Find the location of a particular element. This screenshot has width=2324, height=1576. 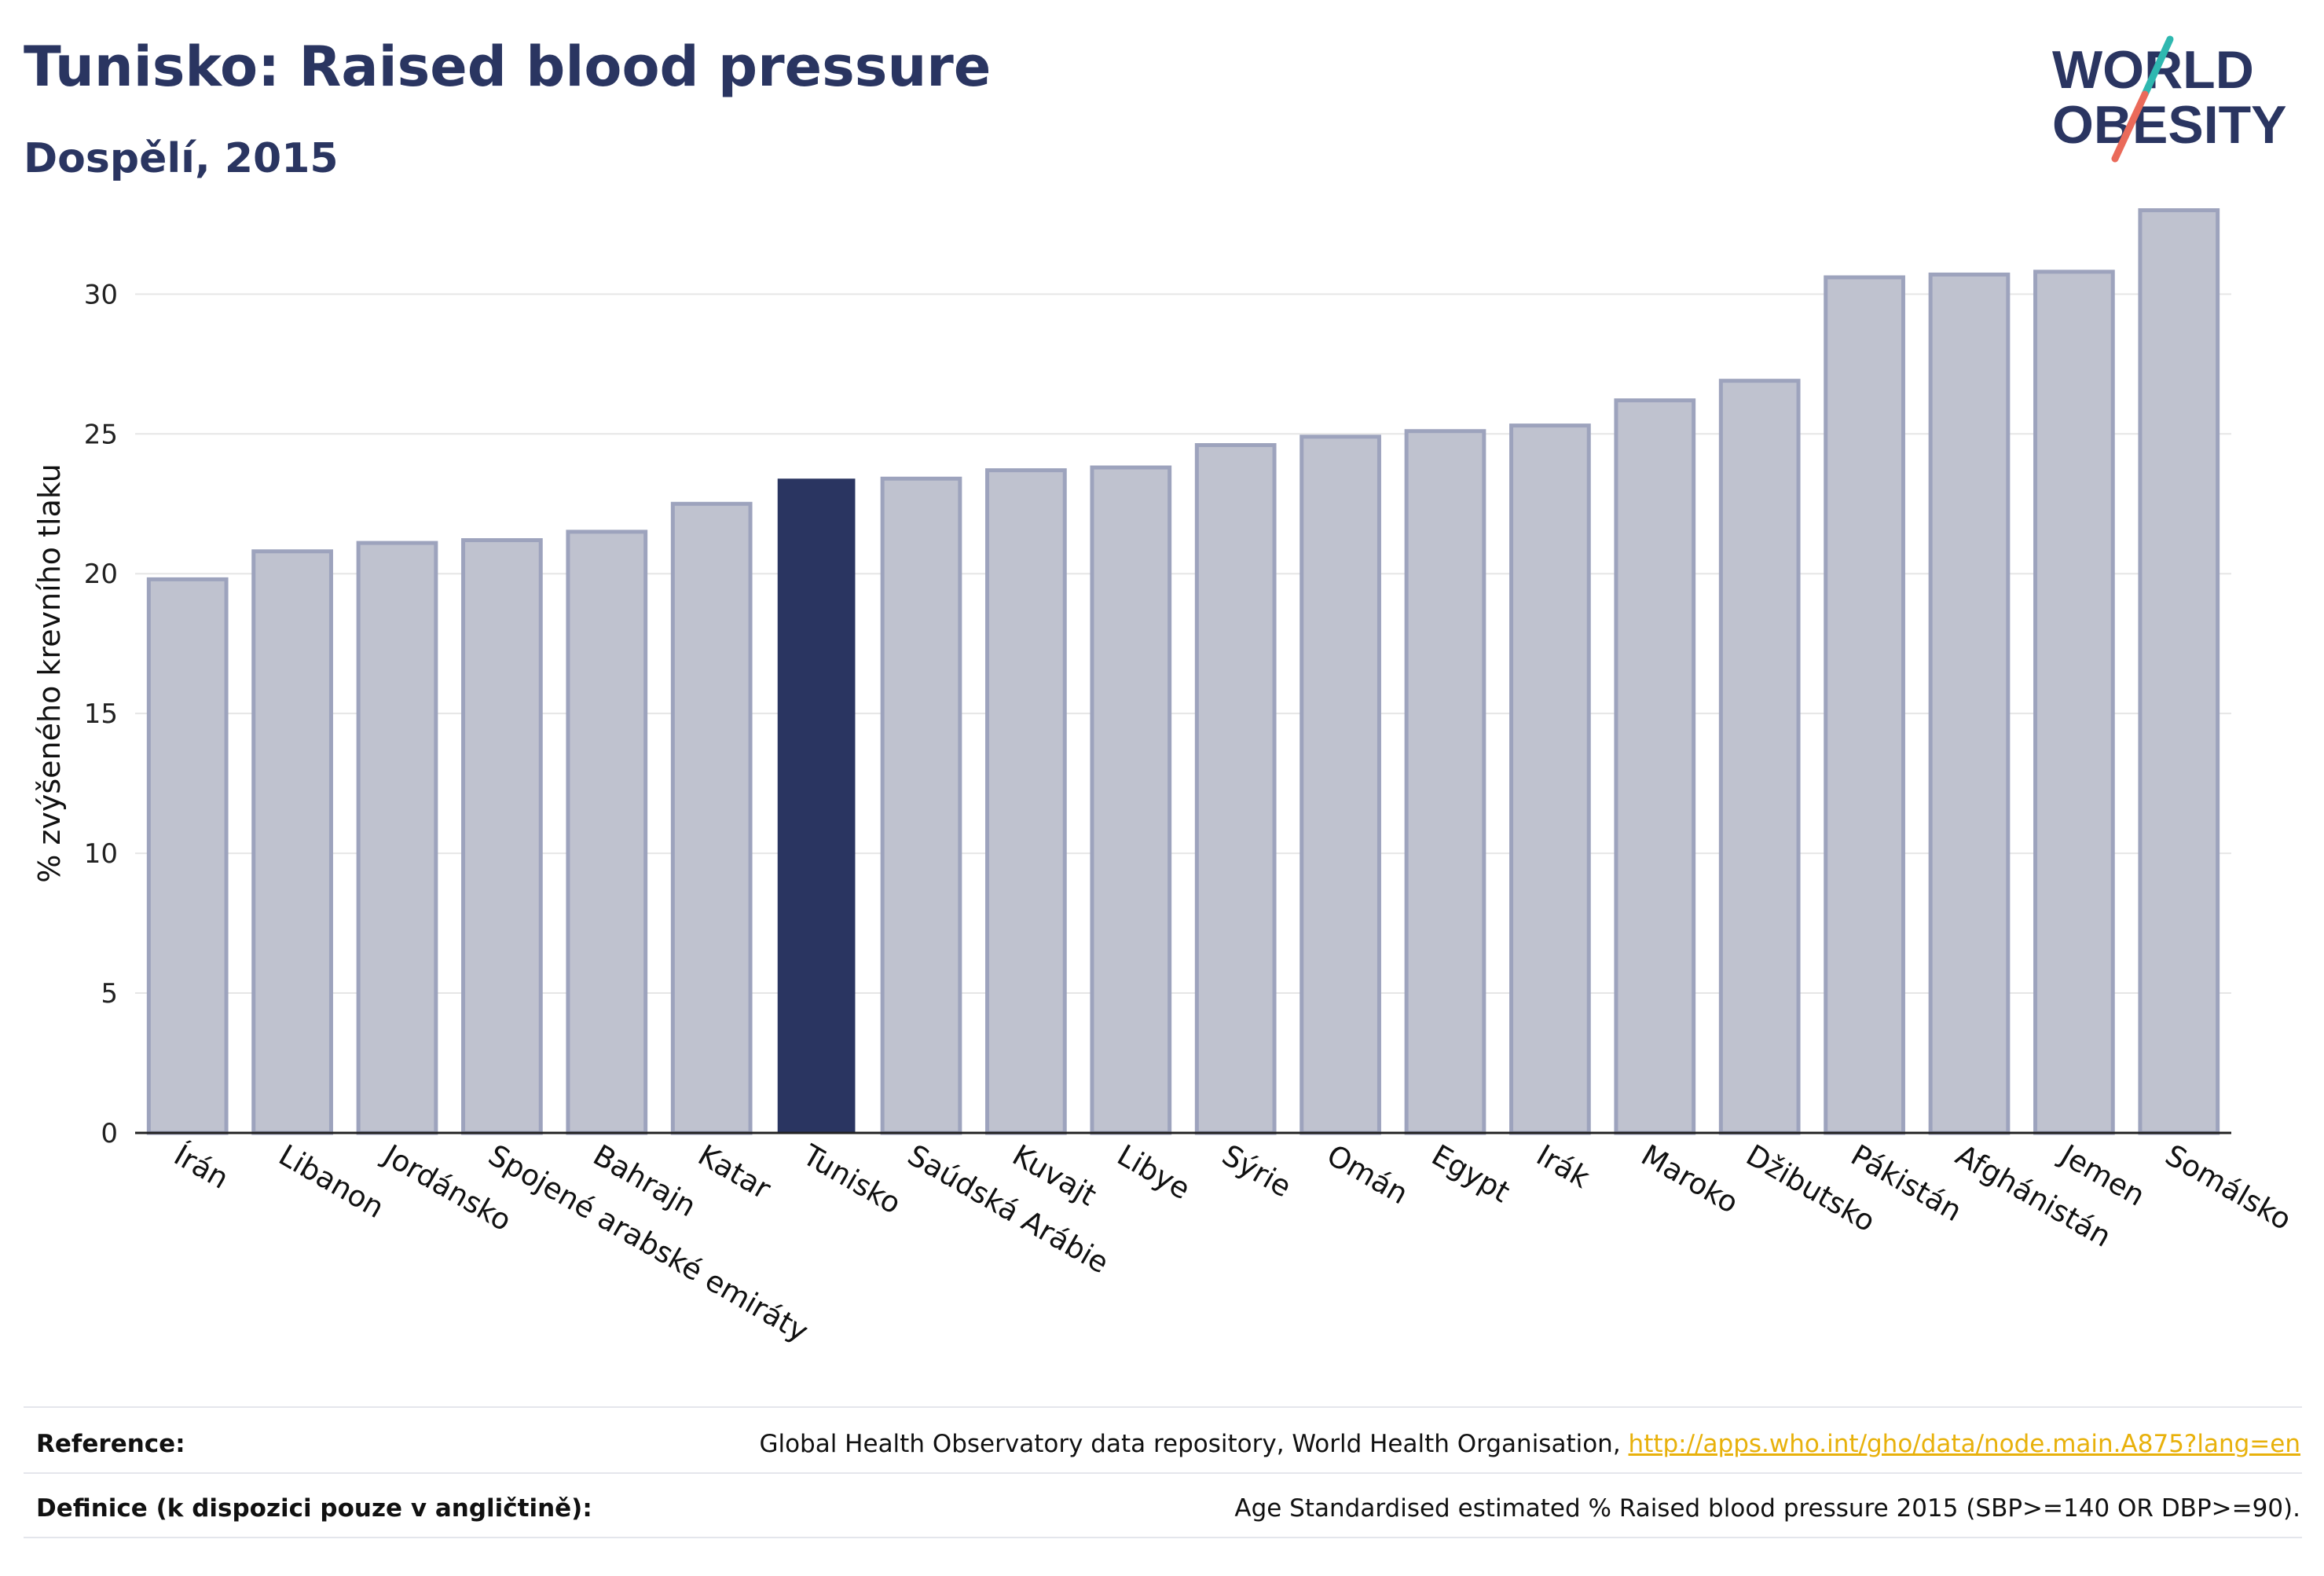

logo-line2: OBESITY is located at coordinates (2169, 125).